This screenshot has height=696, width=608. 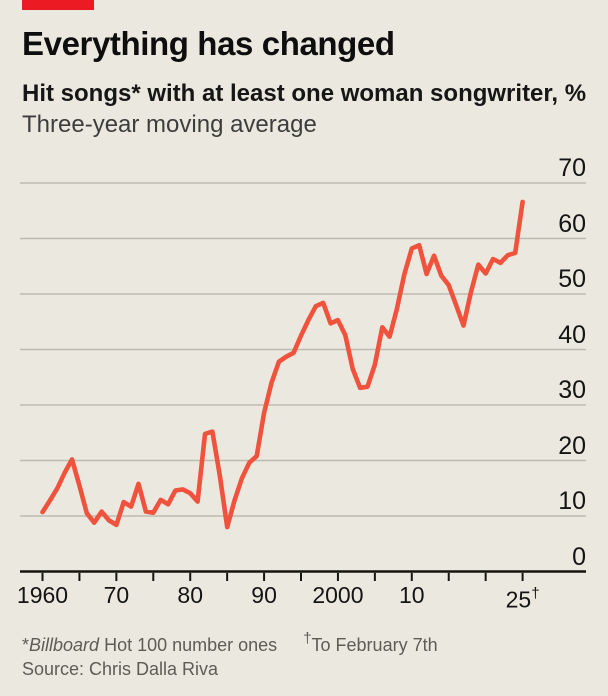 What do you see at coordinates (26, 645) in the screenshot?
I see `footnote-star: *` at bounding box center [26, 645].